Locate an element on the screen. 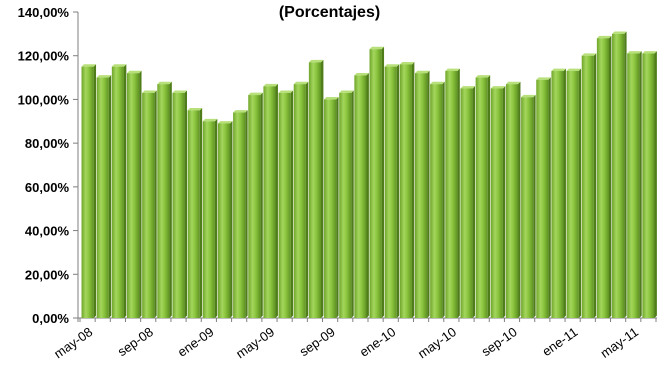 The width and height of the screenshot is (659, 384). x-tick-label: ene-09 is located at coordinates (196, 342).